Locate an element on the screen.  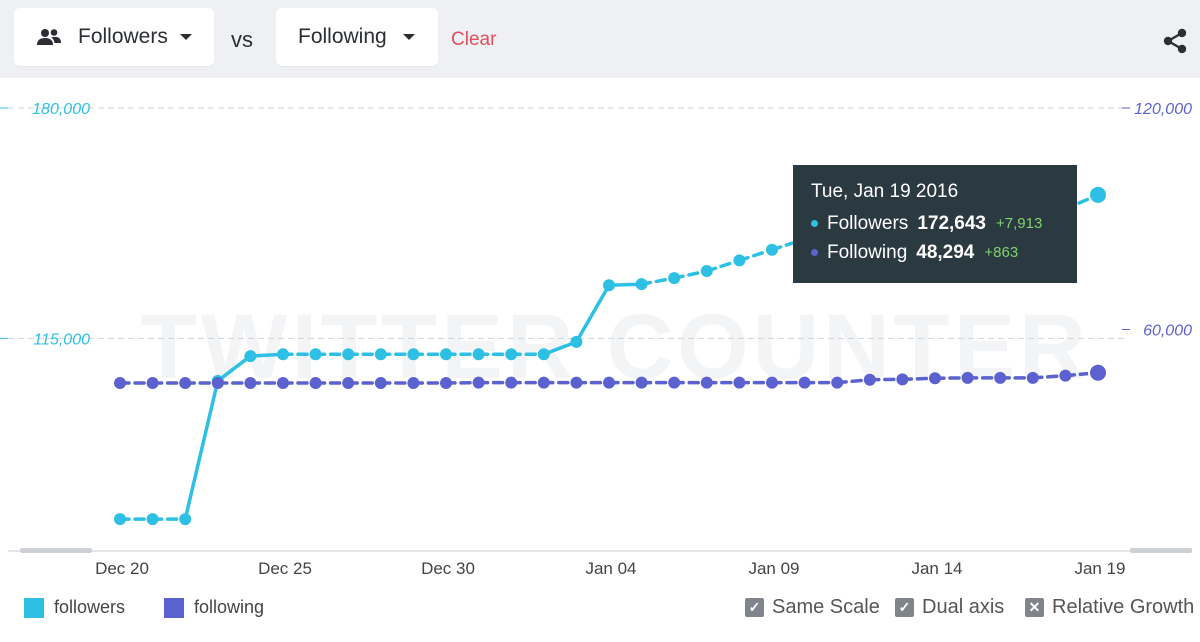
y-tick-label-left: 180,000 is located at coordinates (61, 109).